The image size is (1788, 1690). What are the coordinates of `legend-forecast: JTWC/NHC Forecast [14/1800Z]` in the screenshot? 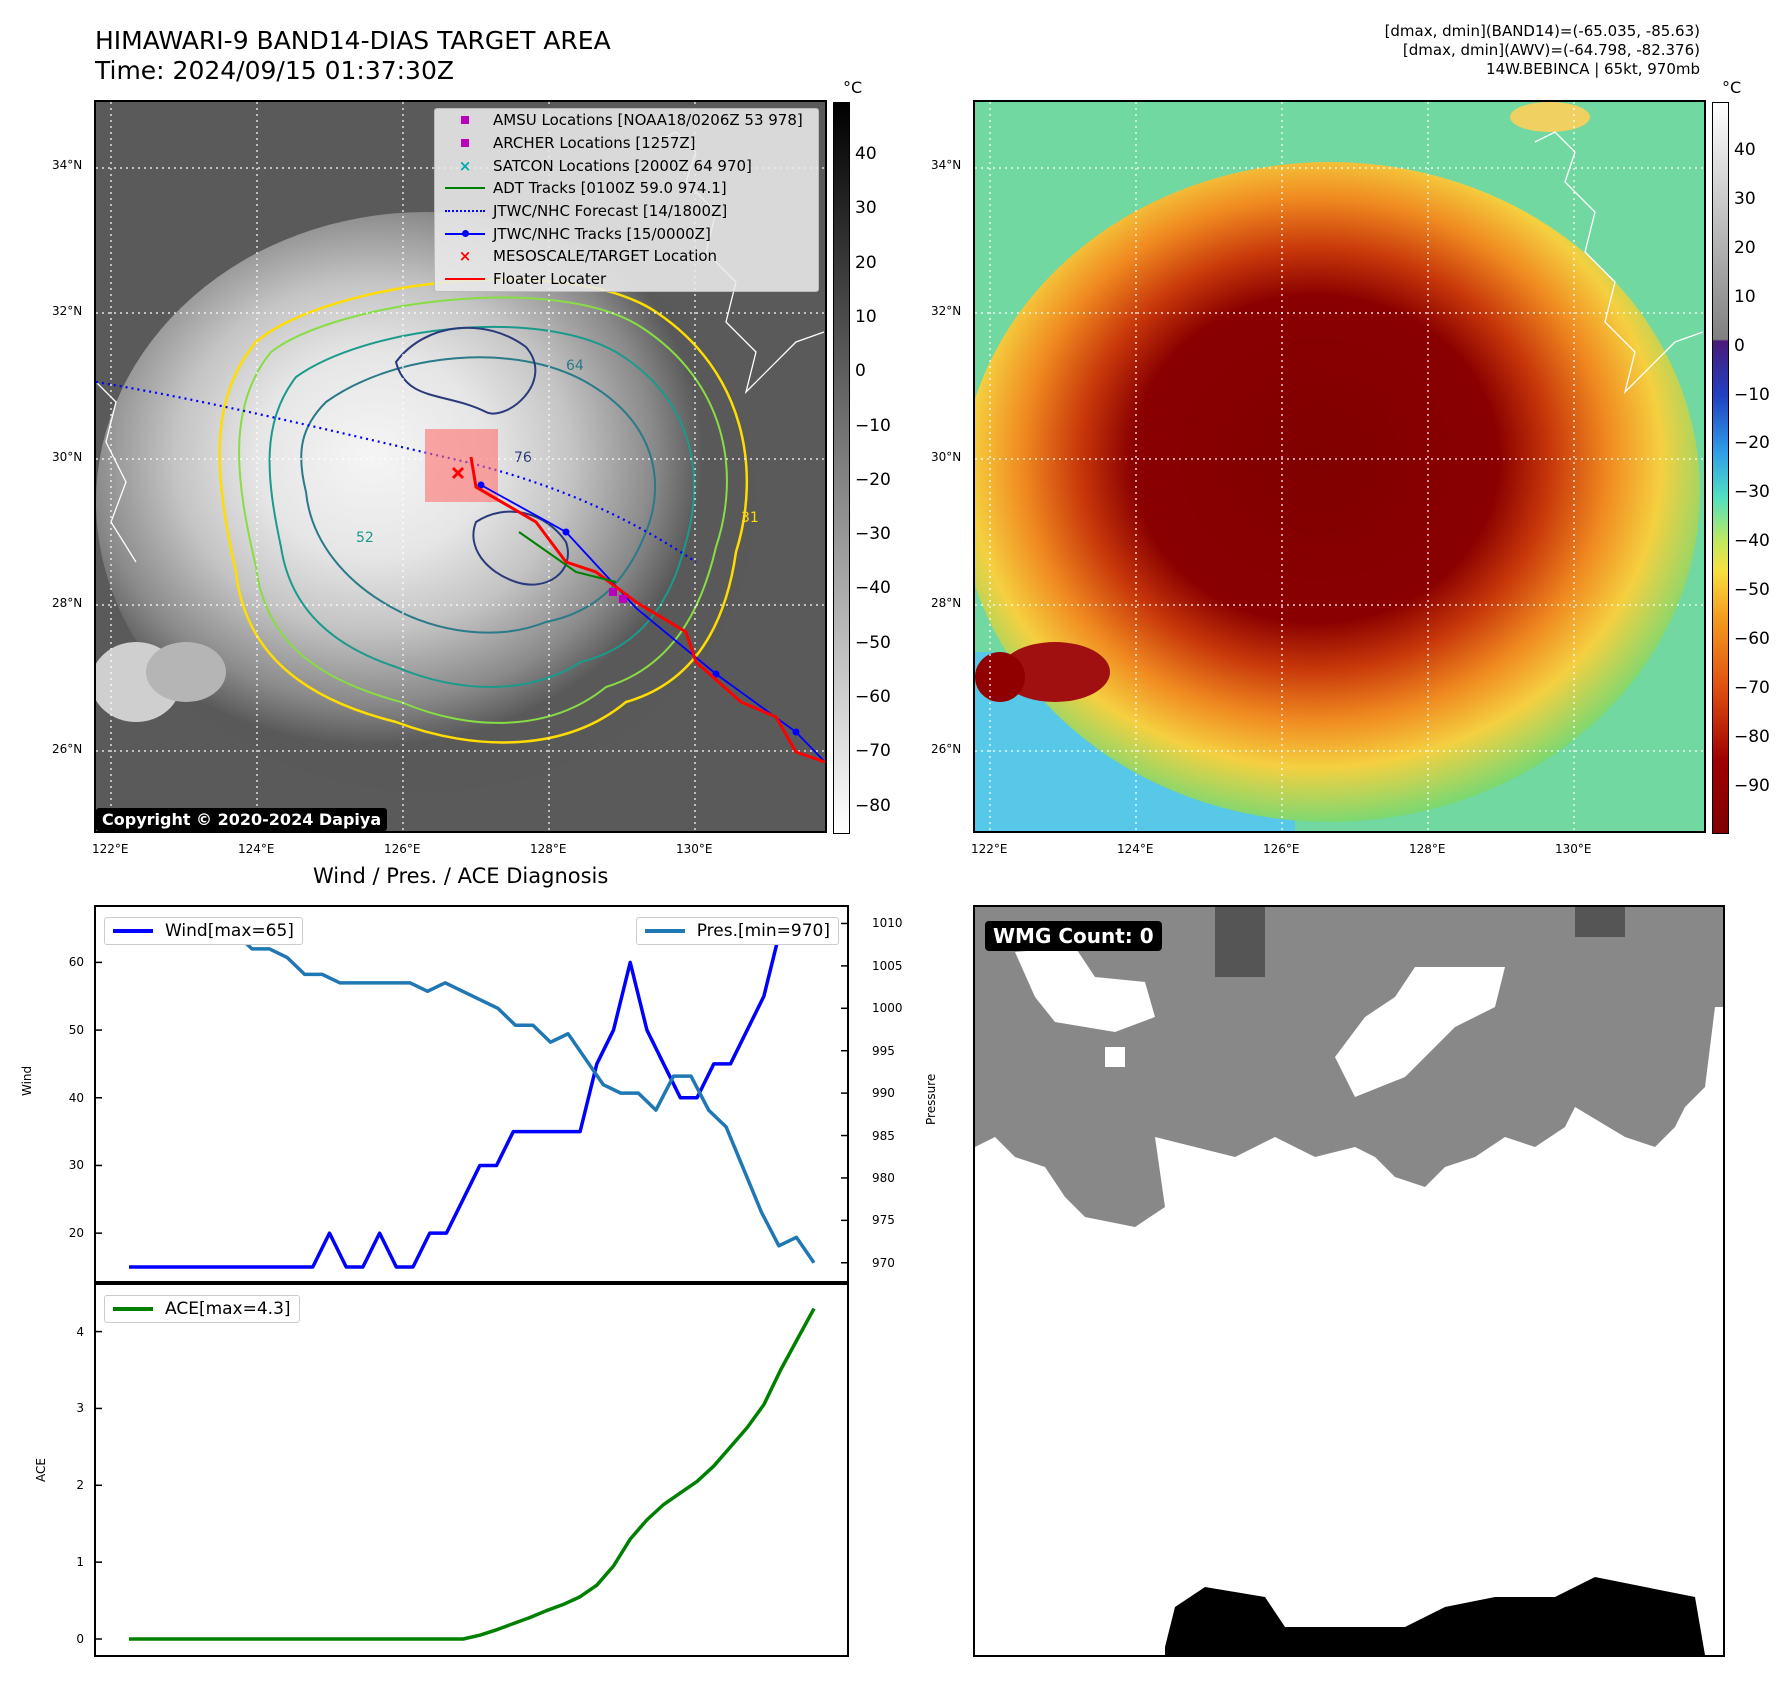 It's located at (626, 211).